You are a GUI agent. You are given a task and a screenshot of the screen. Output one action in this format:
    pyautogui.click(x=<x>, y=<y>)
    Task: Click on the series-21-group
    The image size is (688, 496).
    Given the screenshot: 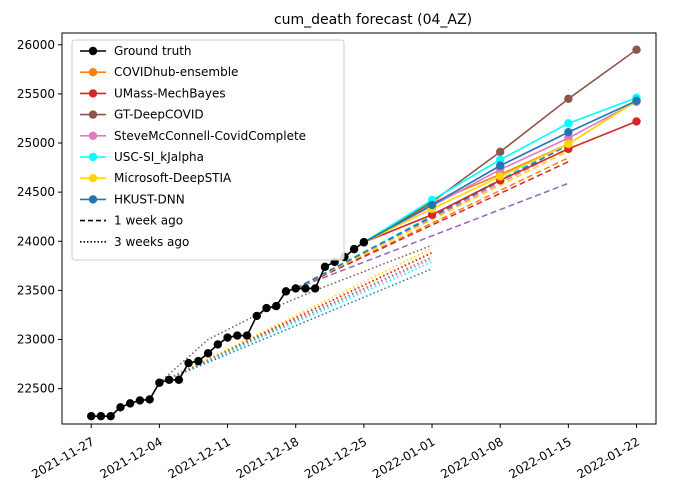 What is the action you would take?
    pyautogui.click(x=296, y=326)
    